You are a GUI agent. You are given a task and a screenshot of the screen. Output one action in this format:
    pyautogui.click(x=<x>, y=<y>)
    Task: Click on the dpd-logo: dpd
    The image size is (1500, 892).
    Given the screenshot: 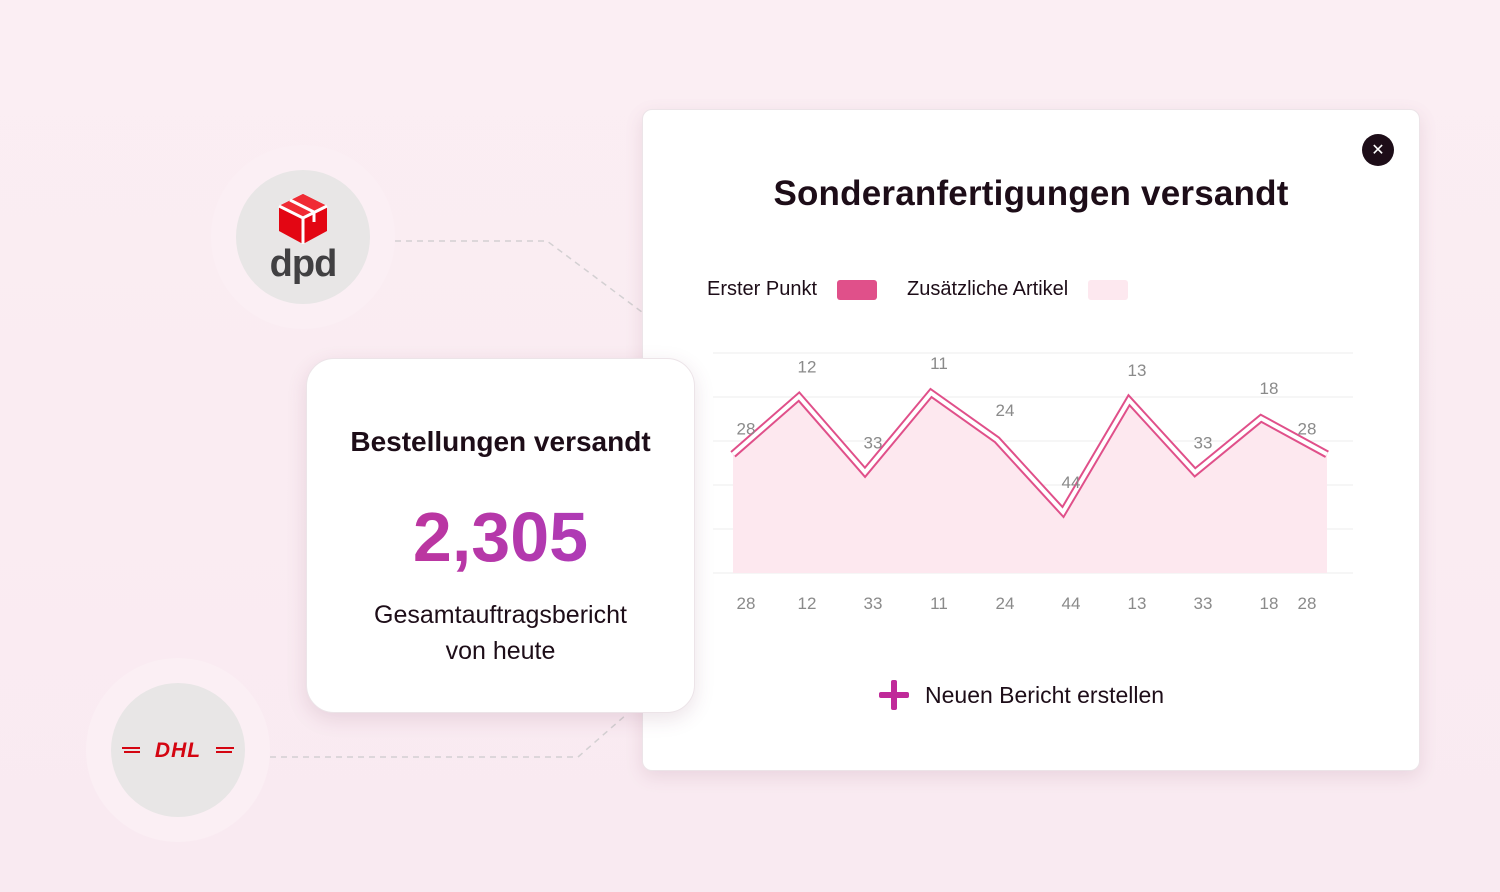 What is the action you would take?
    pyautogui.click(x=303, y=237)
    